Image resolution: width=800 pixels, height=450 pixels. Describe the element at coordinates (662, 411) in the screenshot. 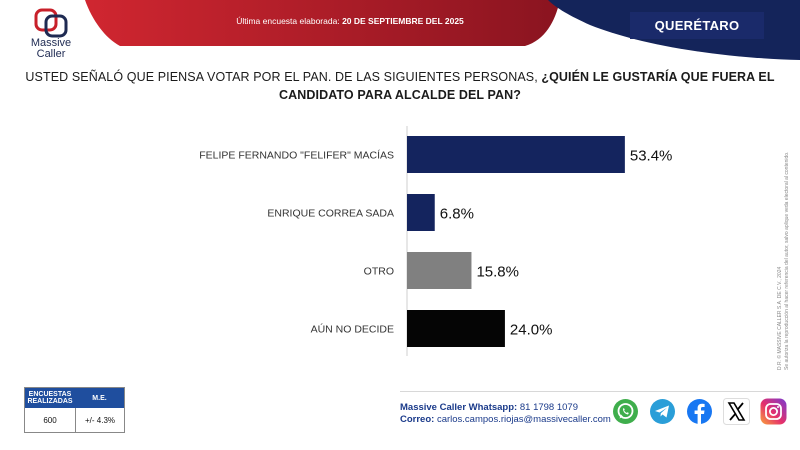

I see `telegram-icon` at that location.